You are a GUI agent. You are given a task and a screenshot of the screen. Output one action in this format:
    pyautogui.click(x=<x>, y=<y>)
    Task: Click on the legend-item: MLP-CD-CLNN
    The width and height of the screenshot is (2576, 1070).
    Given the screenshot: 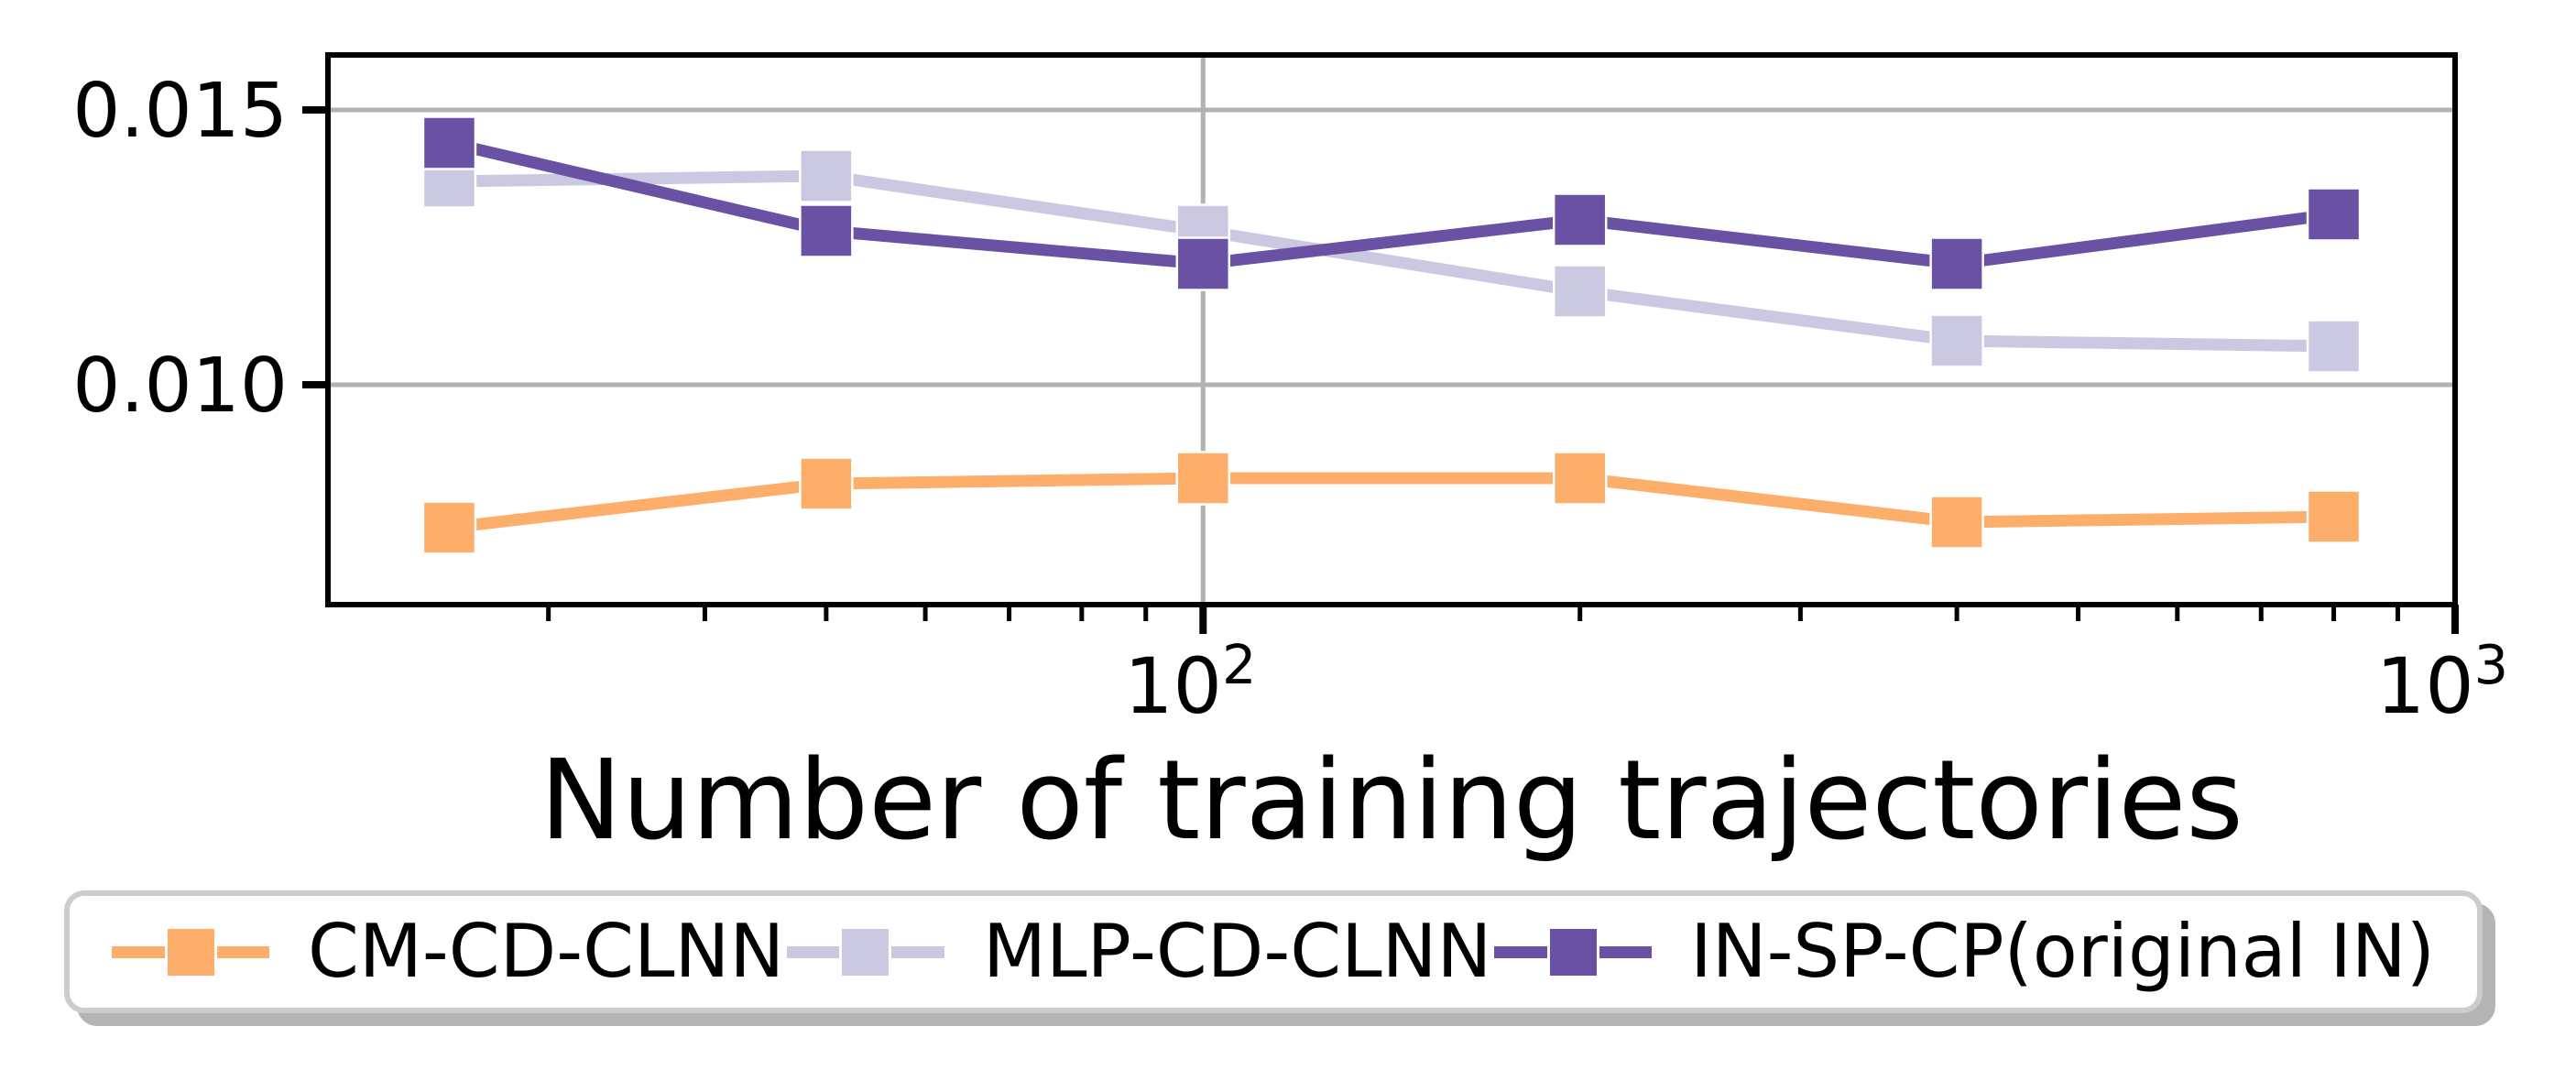 What is the action you would take?
    pyautogui.click(x=1139, y=951)
    